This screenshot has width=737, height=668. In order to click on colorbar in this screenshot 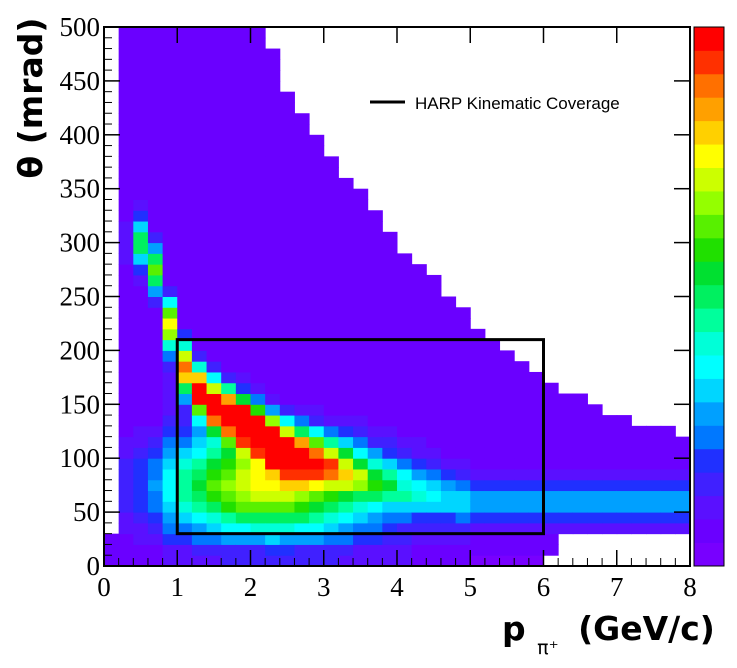, I will do `click(709, 296)`.